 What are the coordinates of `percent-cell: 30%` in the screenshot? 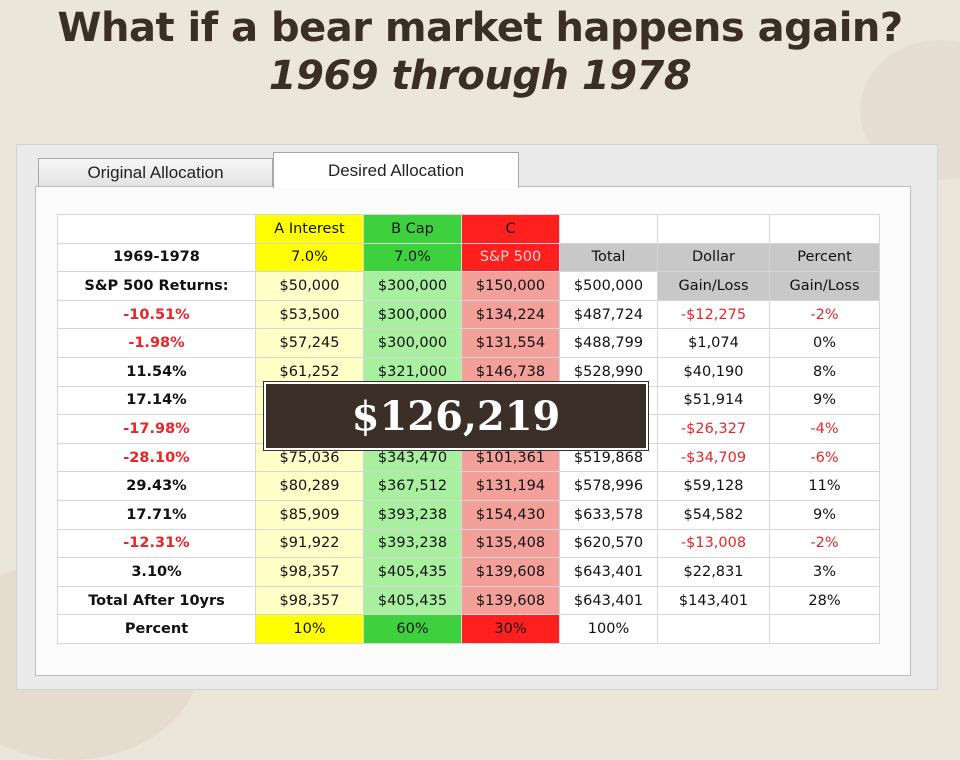 It's located at (510, 629).